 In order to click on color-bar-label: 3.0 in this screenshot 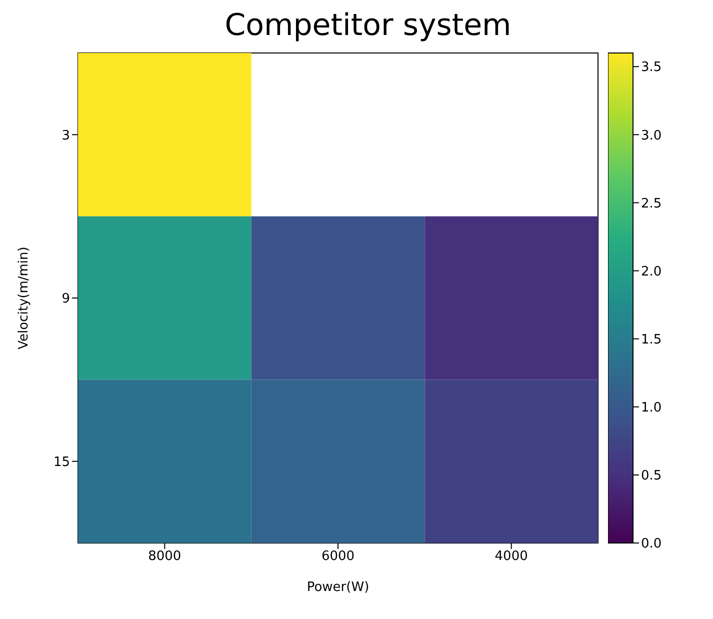, I will do `click(651, 136)`.